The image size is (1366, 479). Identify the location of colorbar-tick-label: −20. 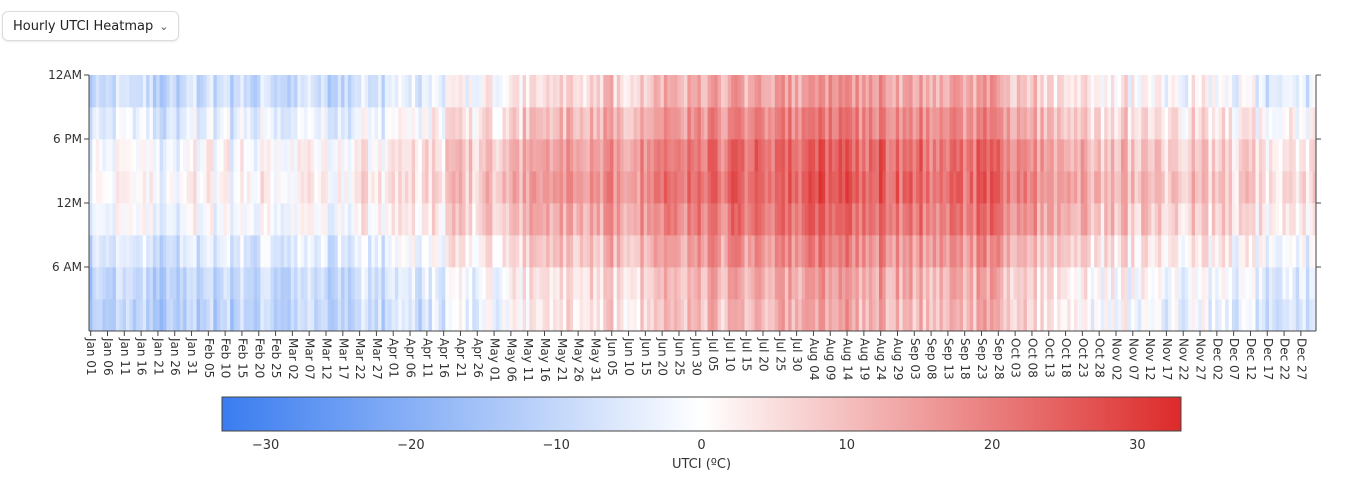
(410, 445).